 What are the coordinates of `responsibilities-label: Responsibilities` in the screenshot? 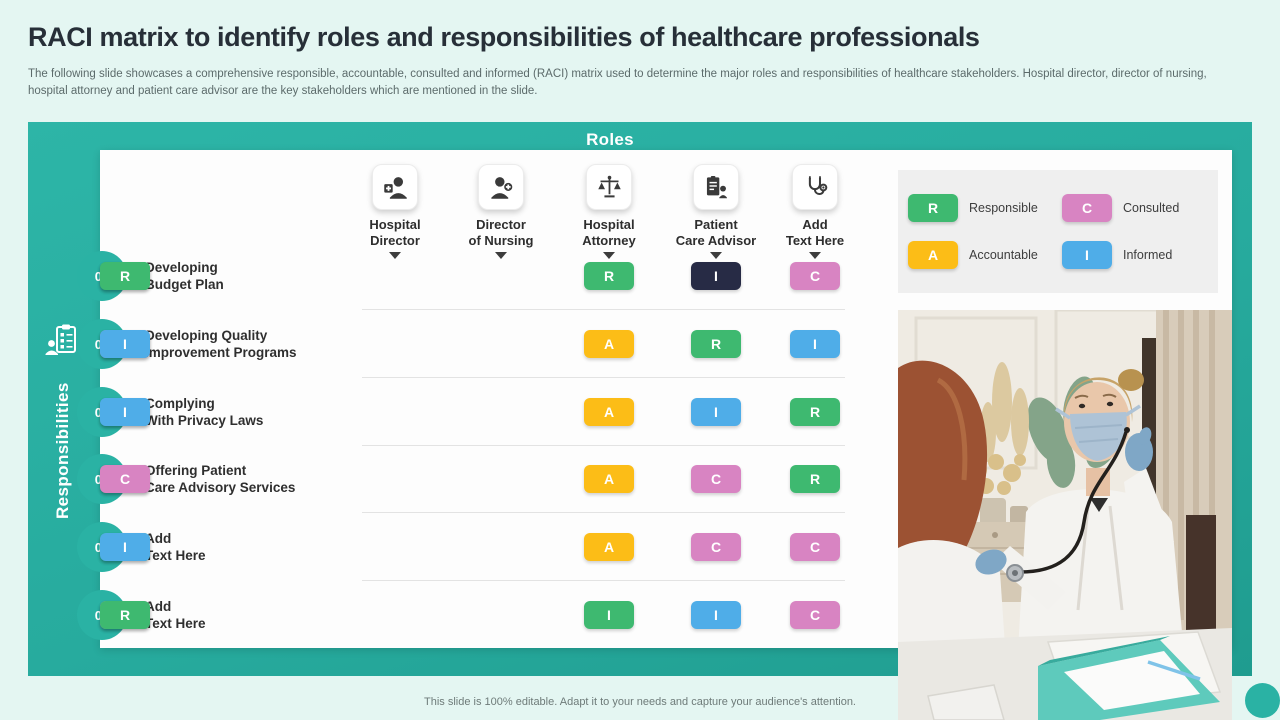 It's located at (62, 451).